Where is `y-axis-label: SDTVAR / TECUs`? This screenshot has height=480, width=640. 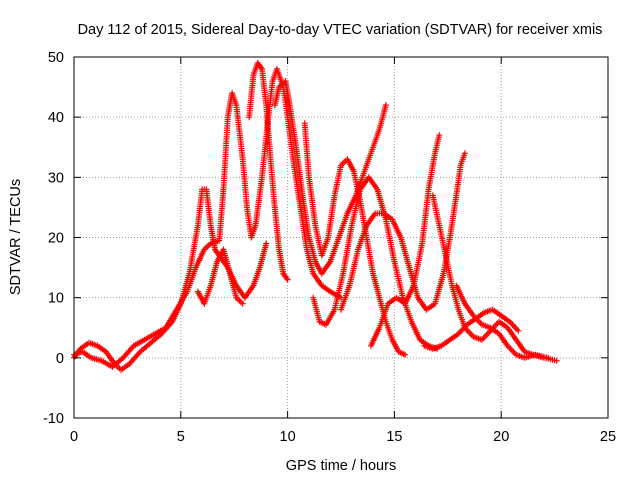 y-axis-label: SDTVAR / TECUs is located at coordinates (16, 237).